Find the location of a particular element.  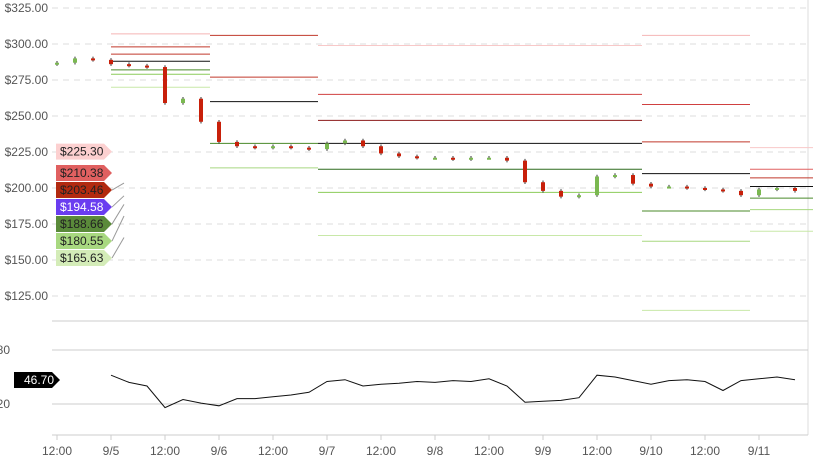

y-tick-label: $225.00 is located at coordinates (27, 152).